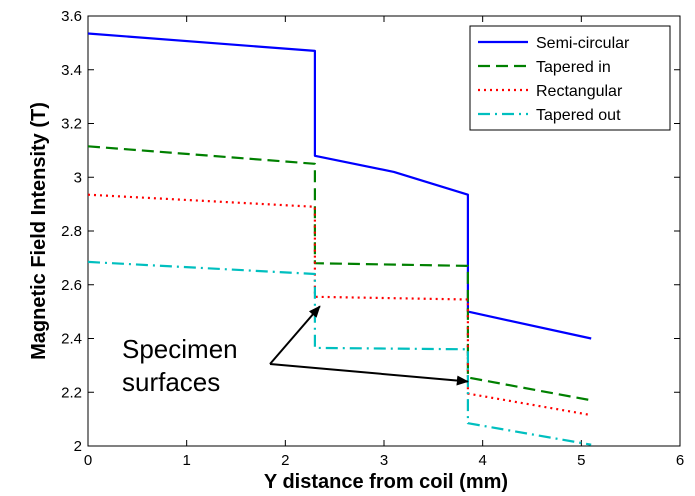  I want to click on x-tick-label: 2, so click(285, 460).